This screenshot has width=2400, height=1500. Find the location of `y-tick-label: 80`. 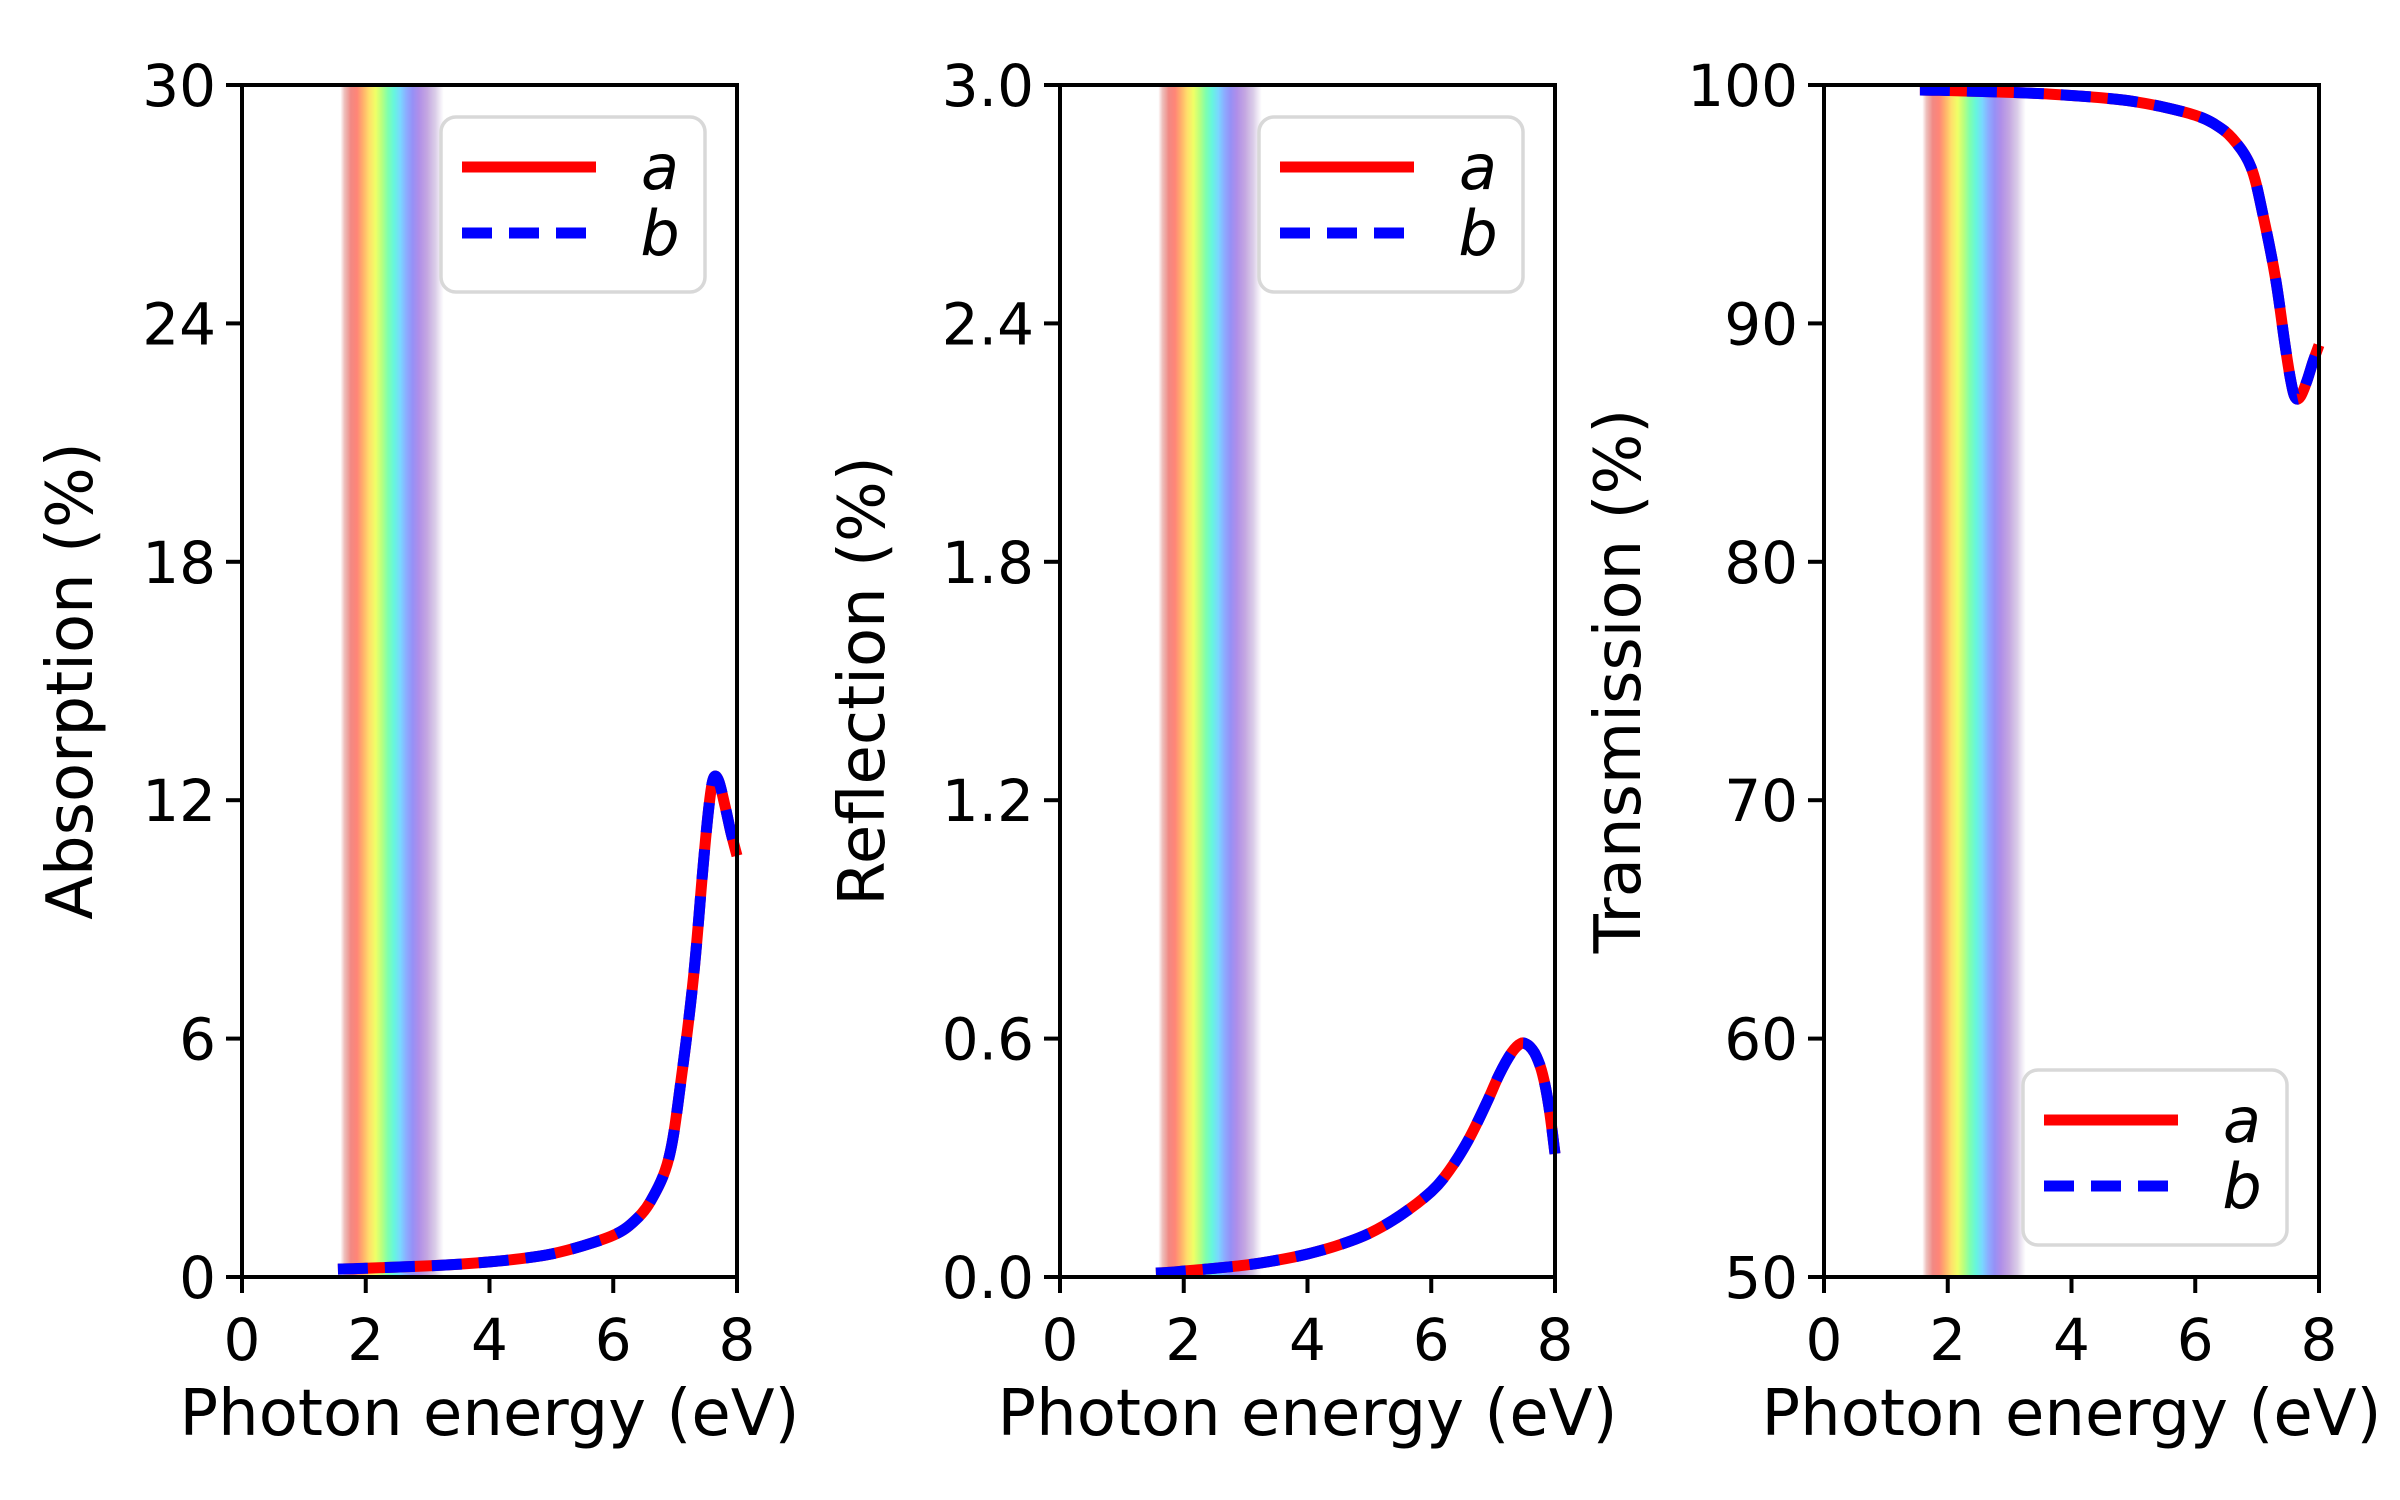

y-tick-label: 80 is located at coordinates (1761, 563).